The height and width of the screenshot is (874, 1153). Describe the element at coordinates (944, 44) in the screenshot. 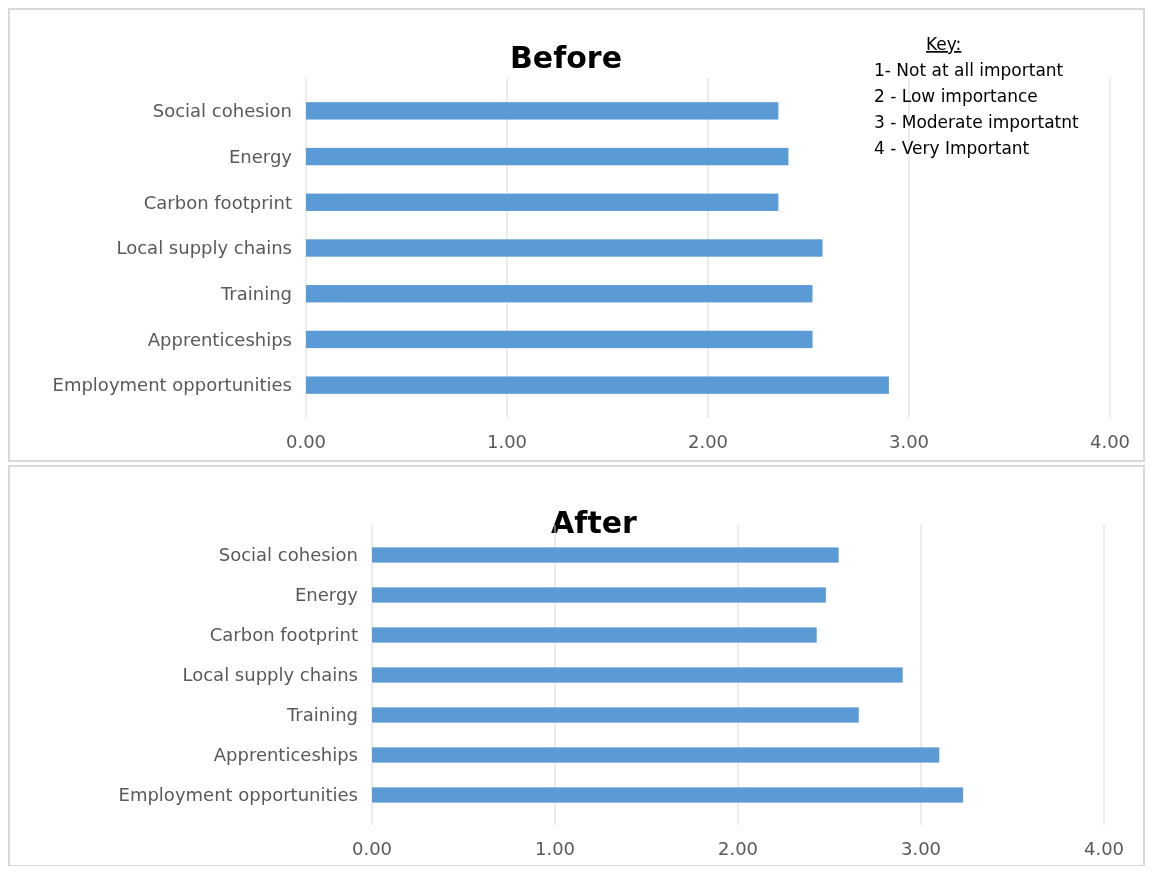

I see `text: Key:` at that location.